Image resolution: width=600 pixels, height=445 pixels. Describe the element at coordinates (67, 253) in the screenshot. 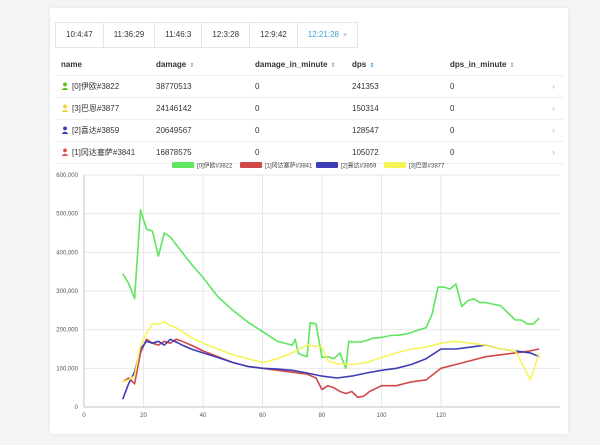

I see `y-tick-label: 400,000` at that location.